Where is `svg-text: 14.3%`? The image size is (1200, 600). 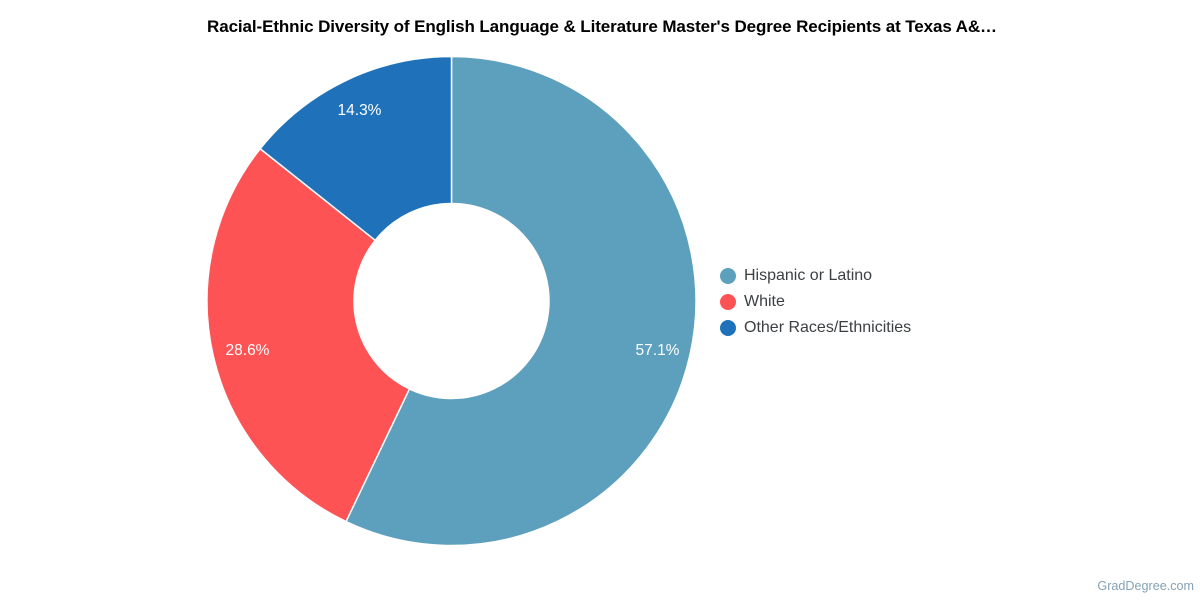
svg-text: 14.3% is located at coordinates (360, 110).